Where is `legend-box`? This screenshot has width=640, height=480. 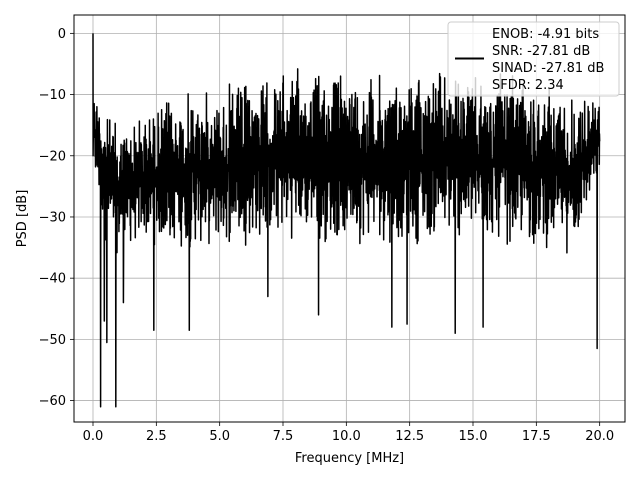
legend-box is located at coordinates (533, 59).